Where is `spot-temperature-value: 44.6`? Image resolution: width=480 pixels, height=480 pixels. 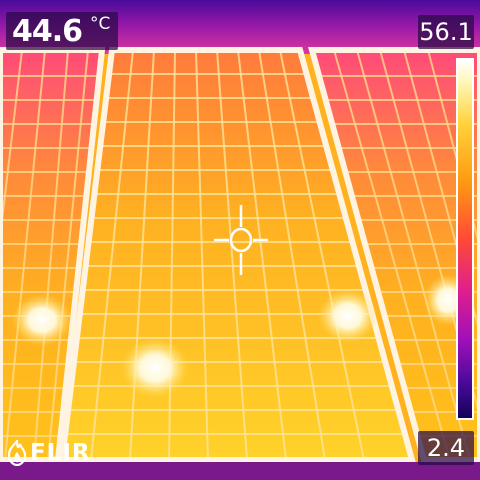
spot-temperature-value: 44.6 is located at coordinates (47, 31).